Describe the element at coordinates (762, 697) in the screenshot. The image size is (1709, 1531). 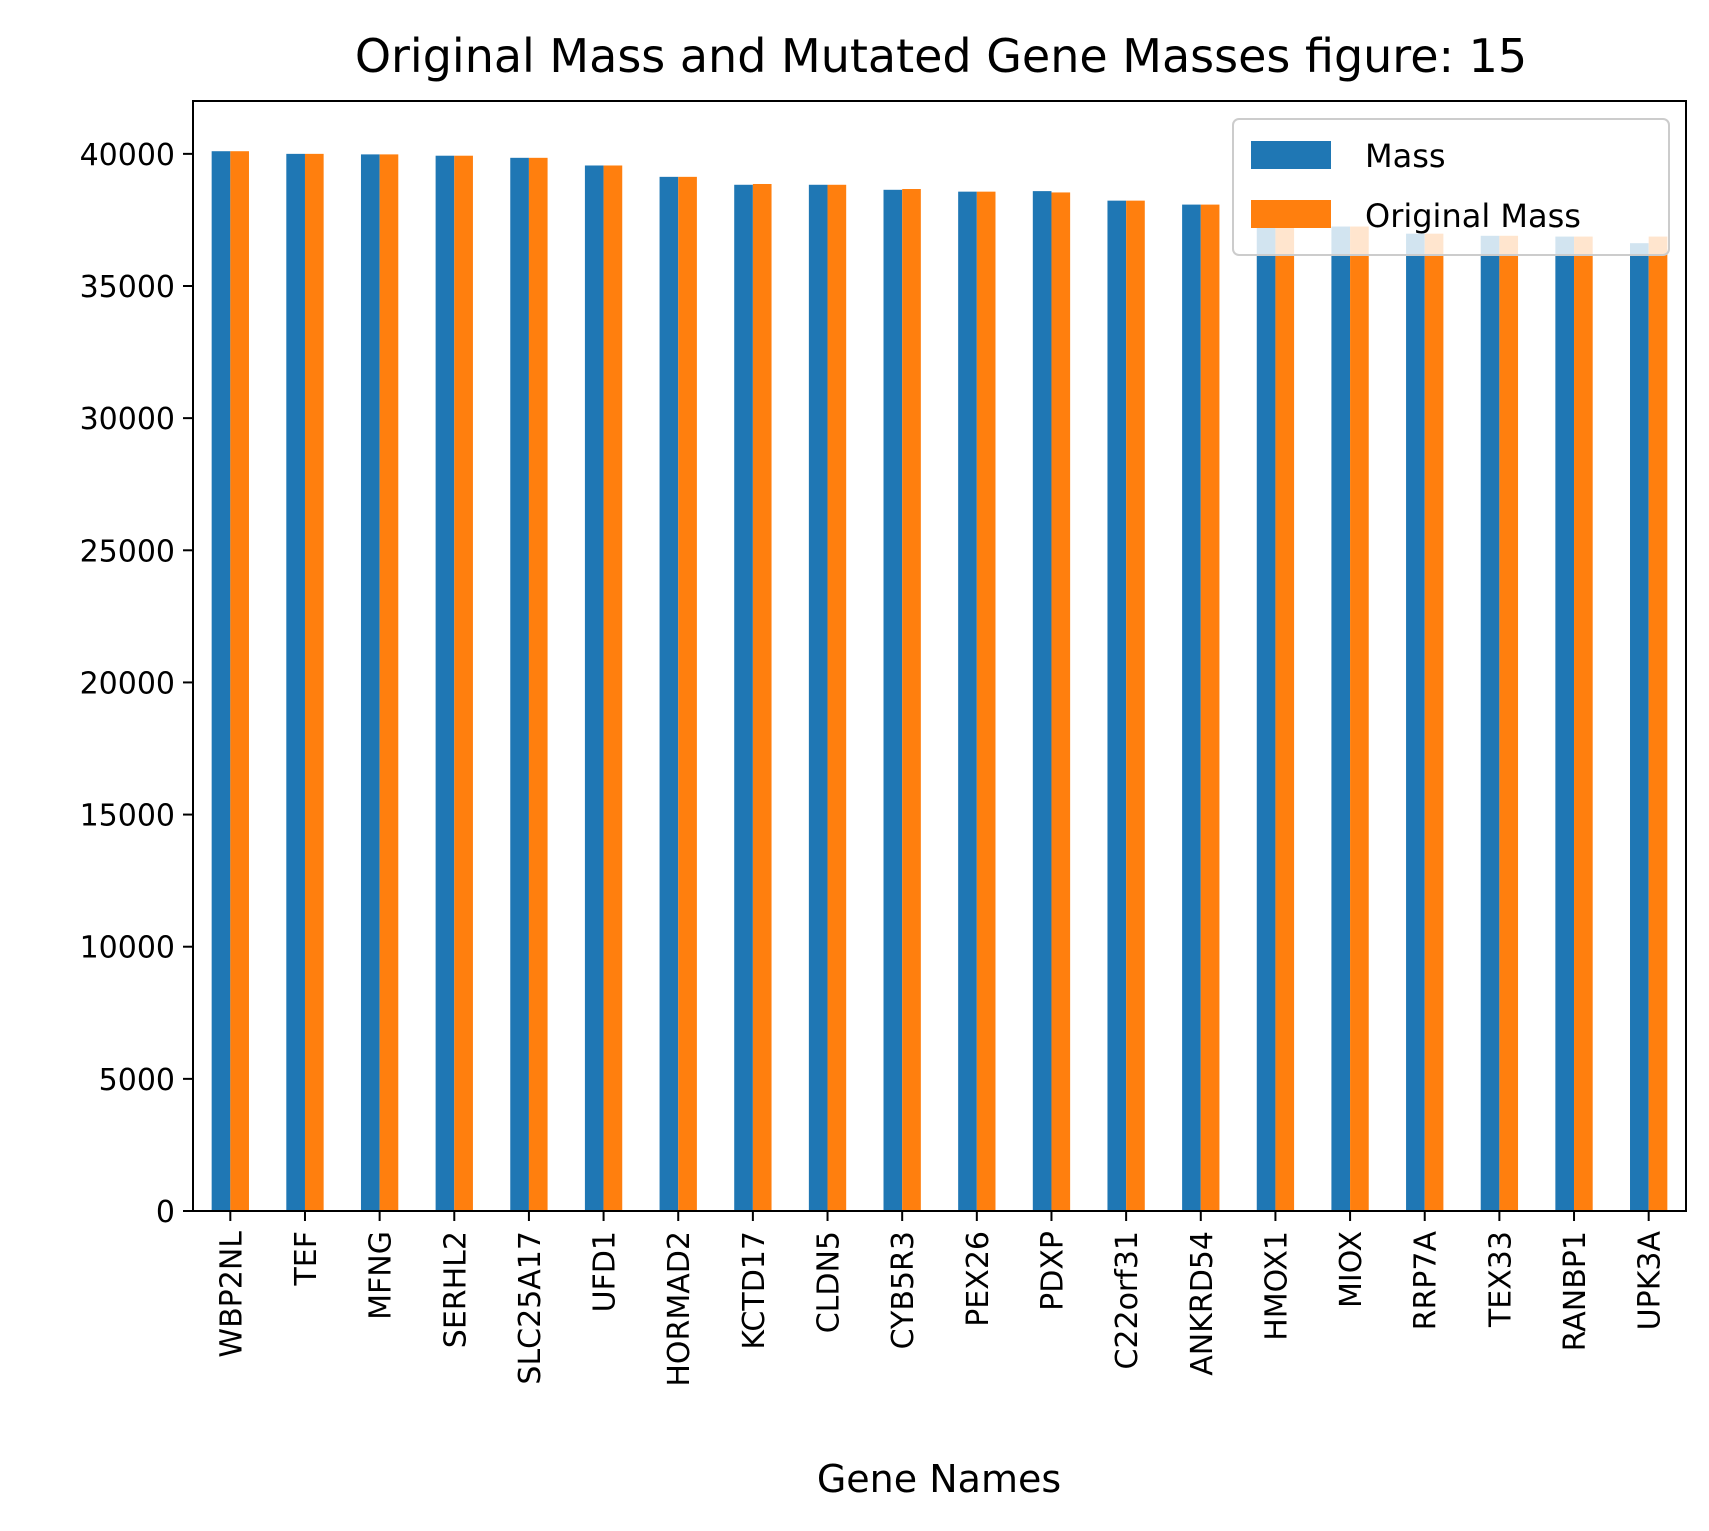
I see `bar-original-mass-kctd17` at that location.